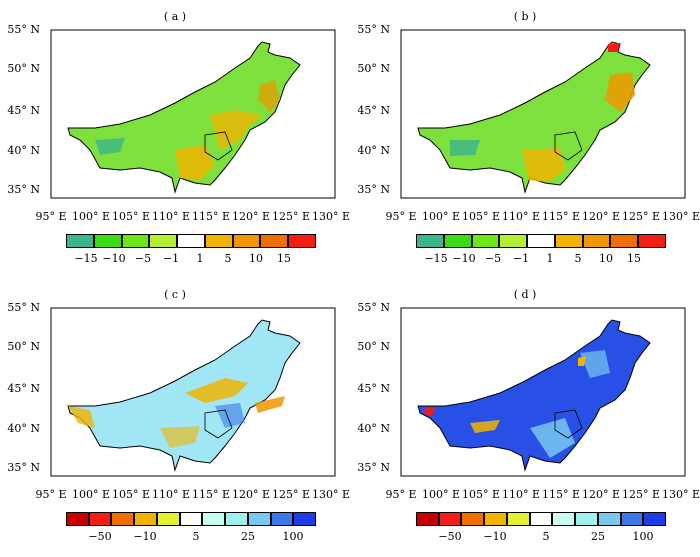 Image resolution: width=700 pixels, height=557 pixels. Describe the element at coordinates (193, 392) in the screenshot. I see `map-c` at that location.